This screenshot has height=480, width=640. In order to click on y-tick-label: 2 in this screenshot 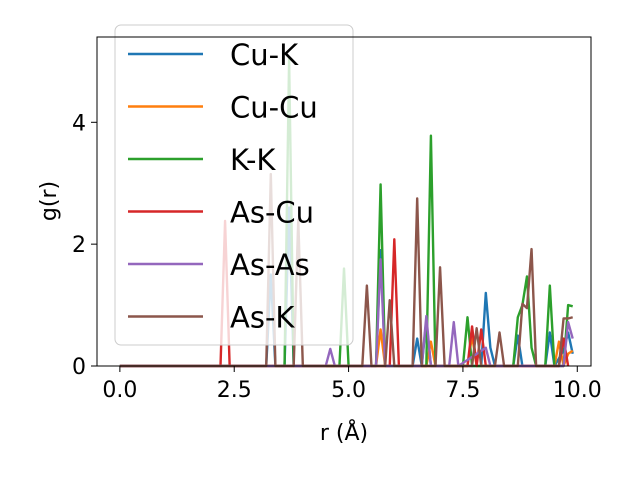, I will do `click(79, 245)`.